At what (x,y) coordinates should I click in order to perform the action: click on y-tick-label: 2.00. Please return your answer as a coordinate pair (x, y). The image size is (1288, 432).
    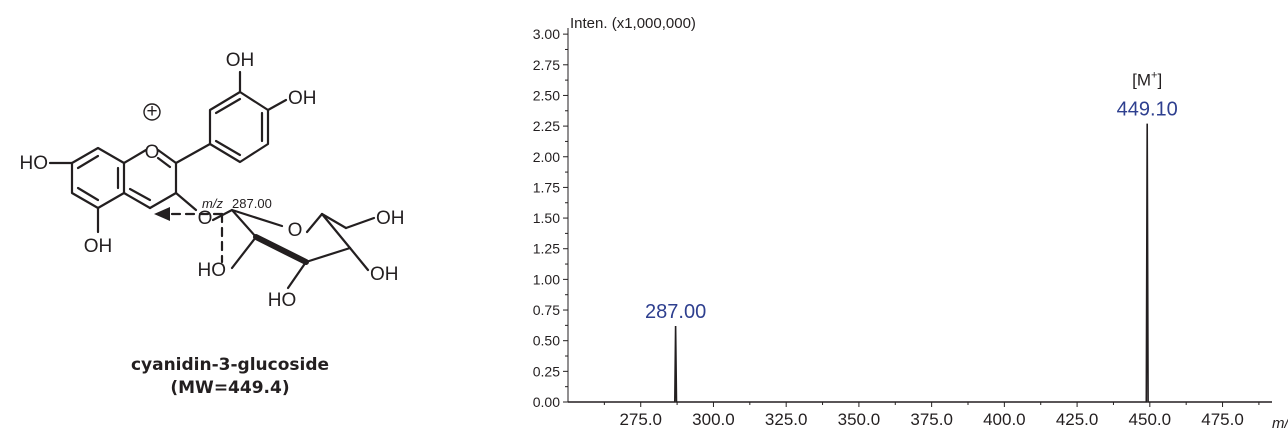
    Looking at the image, I should click on (546, 157).